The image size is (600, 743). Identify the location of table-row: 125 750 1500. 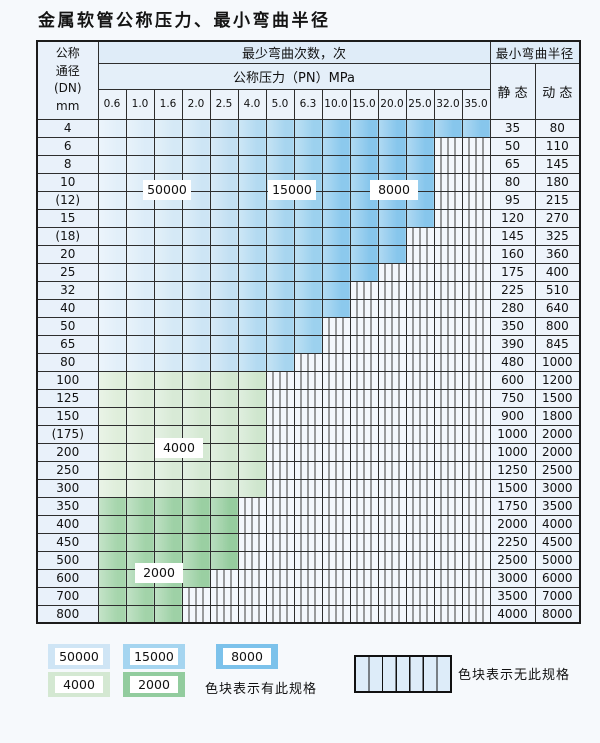
(308, 398).